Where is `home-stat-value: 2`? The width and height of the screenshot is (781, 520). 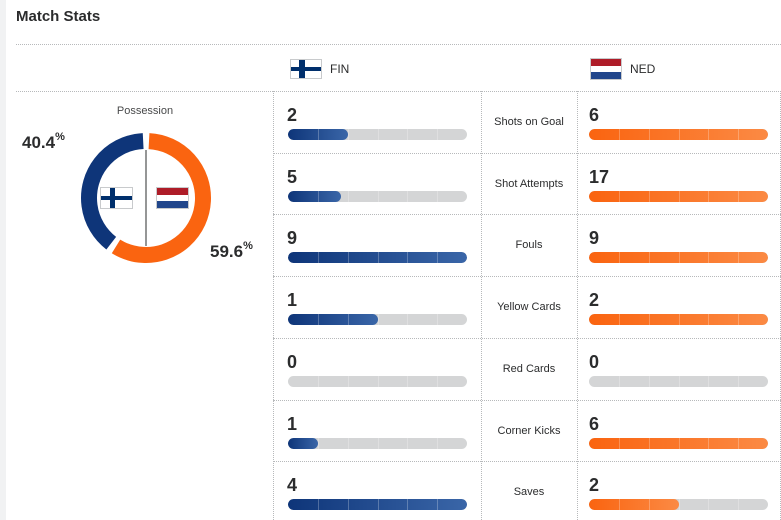 home-stat-value: 2 is located at coordinates (292, 115).